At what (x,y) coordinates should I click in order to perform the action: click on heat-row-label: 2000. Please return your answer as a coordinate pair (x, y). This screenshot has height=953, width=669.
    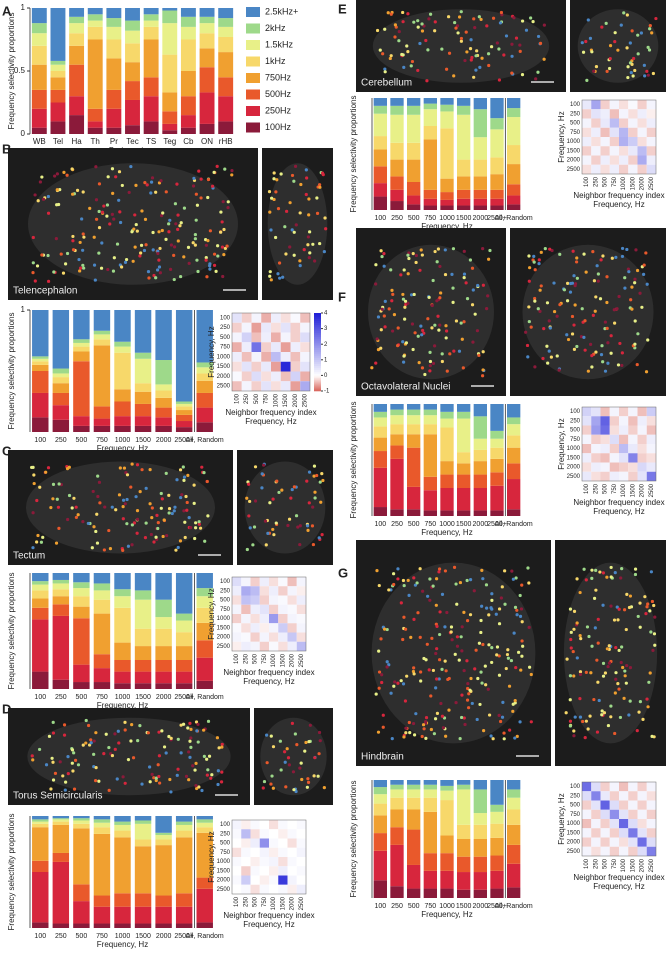
    Looking at the image, I should click on (574, 468).